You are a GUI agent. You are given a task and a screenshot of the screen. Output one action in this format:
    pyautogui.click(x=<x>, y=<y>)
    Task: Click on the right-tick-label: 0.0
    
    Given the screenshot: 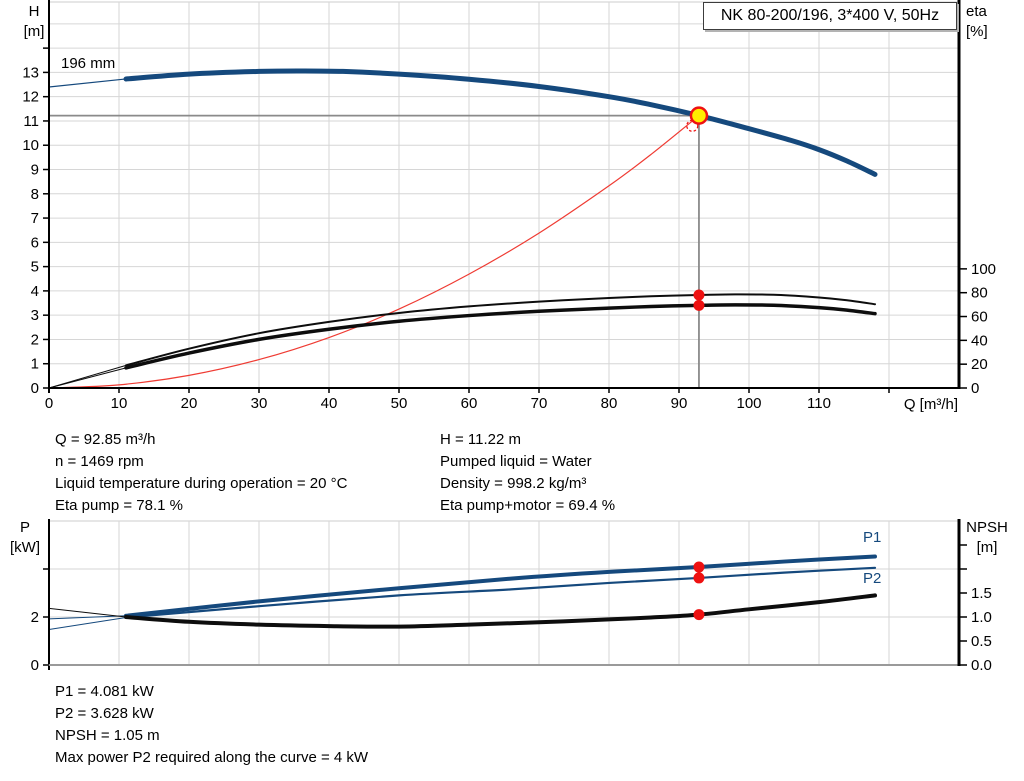 What is the action you would take?
    pyautogui.click(x=981, y=665)
    